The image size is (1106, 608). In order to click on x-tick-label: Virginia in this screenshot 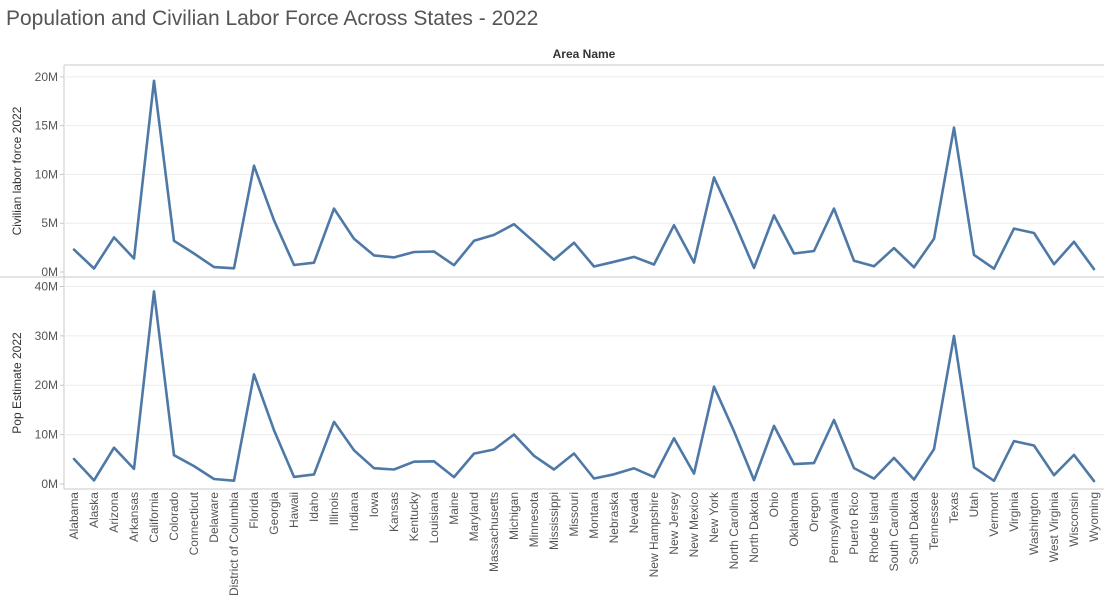, I will do `click(1014, 512)`.